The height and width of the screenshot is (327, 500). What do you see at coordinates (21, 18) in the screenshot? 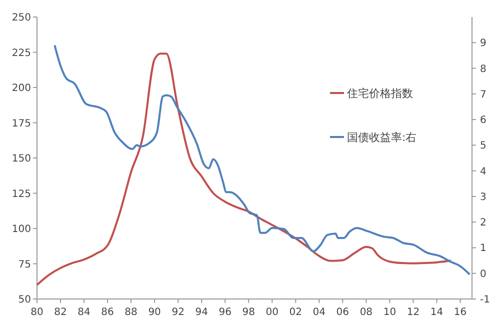
I see `y-tick-label: 250` at bounding box center [21, 18].